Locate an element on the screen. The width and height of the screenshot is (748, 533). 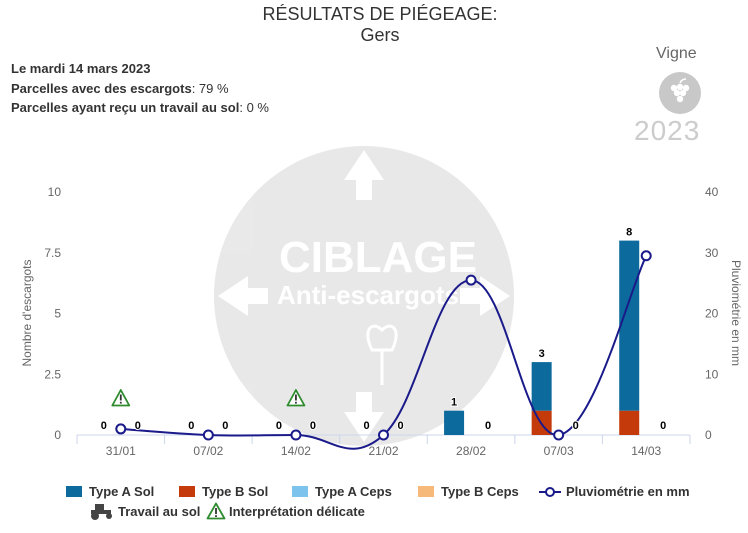
y-axis-right-title: Pluviométrie en mm is located at coordinates (736, 313).